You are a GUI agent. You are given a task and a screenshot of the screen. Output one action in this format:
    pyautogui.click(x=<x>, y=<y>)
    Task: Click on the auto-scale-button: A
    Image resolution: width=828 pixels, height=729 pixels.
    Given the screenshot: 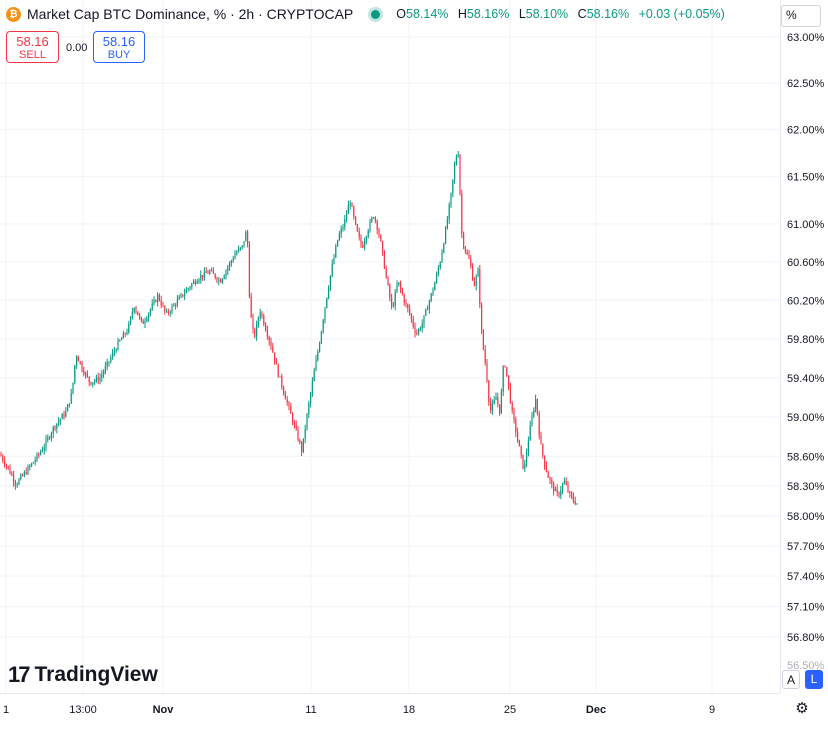 What is the action you would take?
    pyautogui.click(x=791, y=679)
    